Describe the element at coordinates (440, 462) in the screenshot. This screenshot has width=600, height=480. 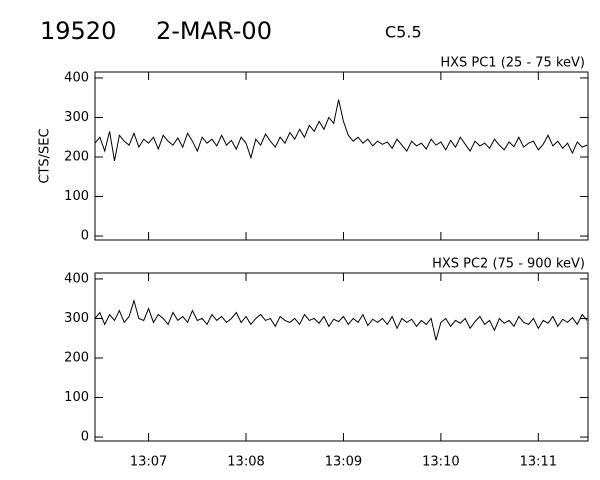
I see `x-tick-label: 13:10` at that location.